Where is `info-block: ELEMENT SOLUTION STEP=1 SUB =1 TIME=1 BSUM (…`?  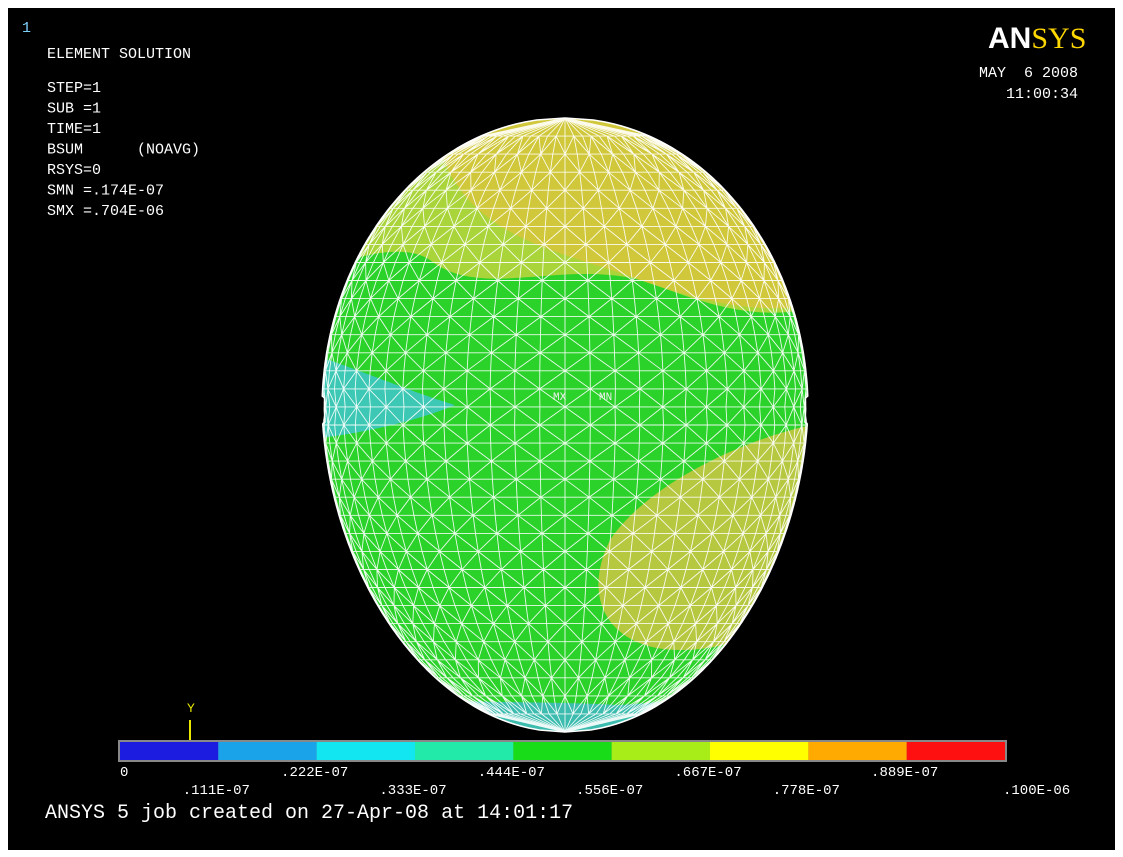
info-block: ELEMENT SOLUTION STEP=1 SUB =1 TIME=1 BSUM (… is located at coordinates (123, 133).